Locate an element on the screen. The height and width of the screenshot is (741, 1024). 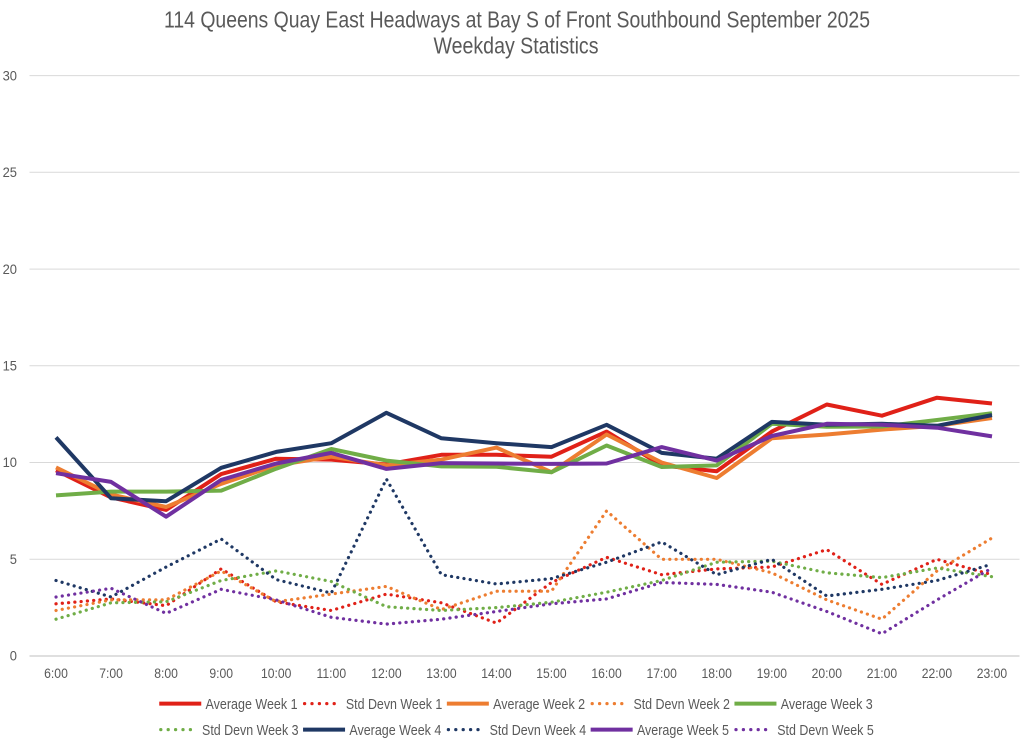
svg-text: Std Devn Week 3 is located at coordinates (250, 731).